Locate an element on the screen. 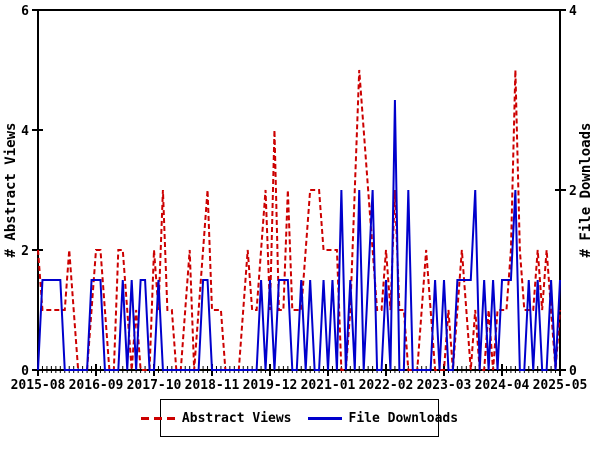 Image resolution: width=600 pixels, height=450 pixels. x-tick-label: 2016-09 is located at coordinates (96, 385).